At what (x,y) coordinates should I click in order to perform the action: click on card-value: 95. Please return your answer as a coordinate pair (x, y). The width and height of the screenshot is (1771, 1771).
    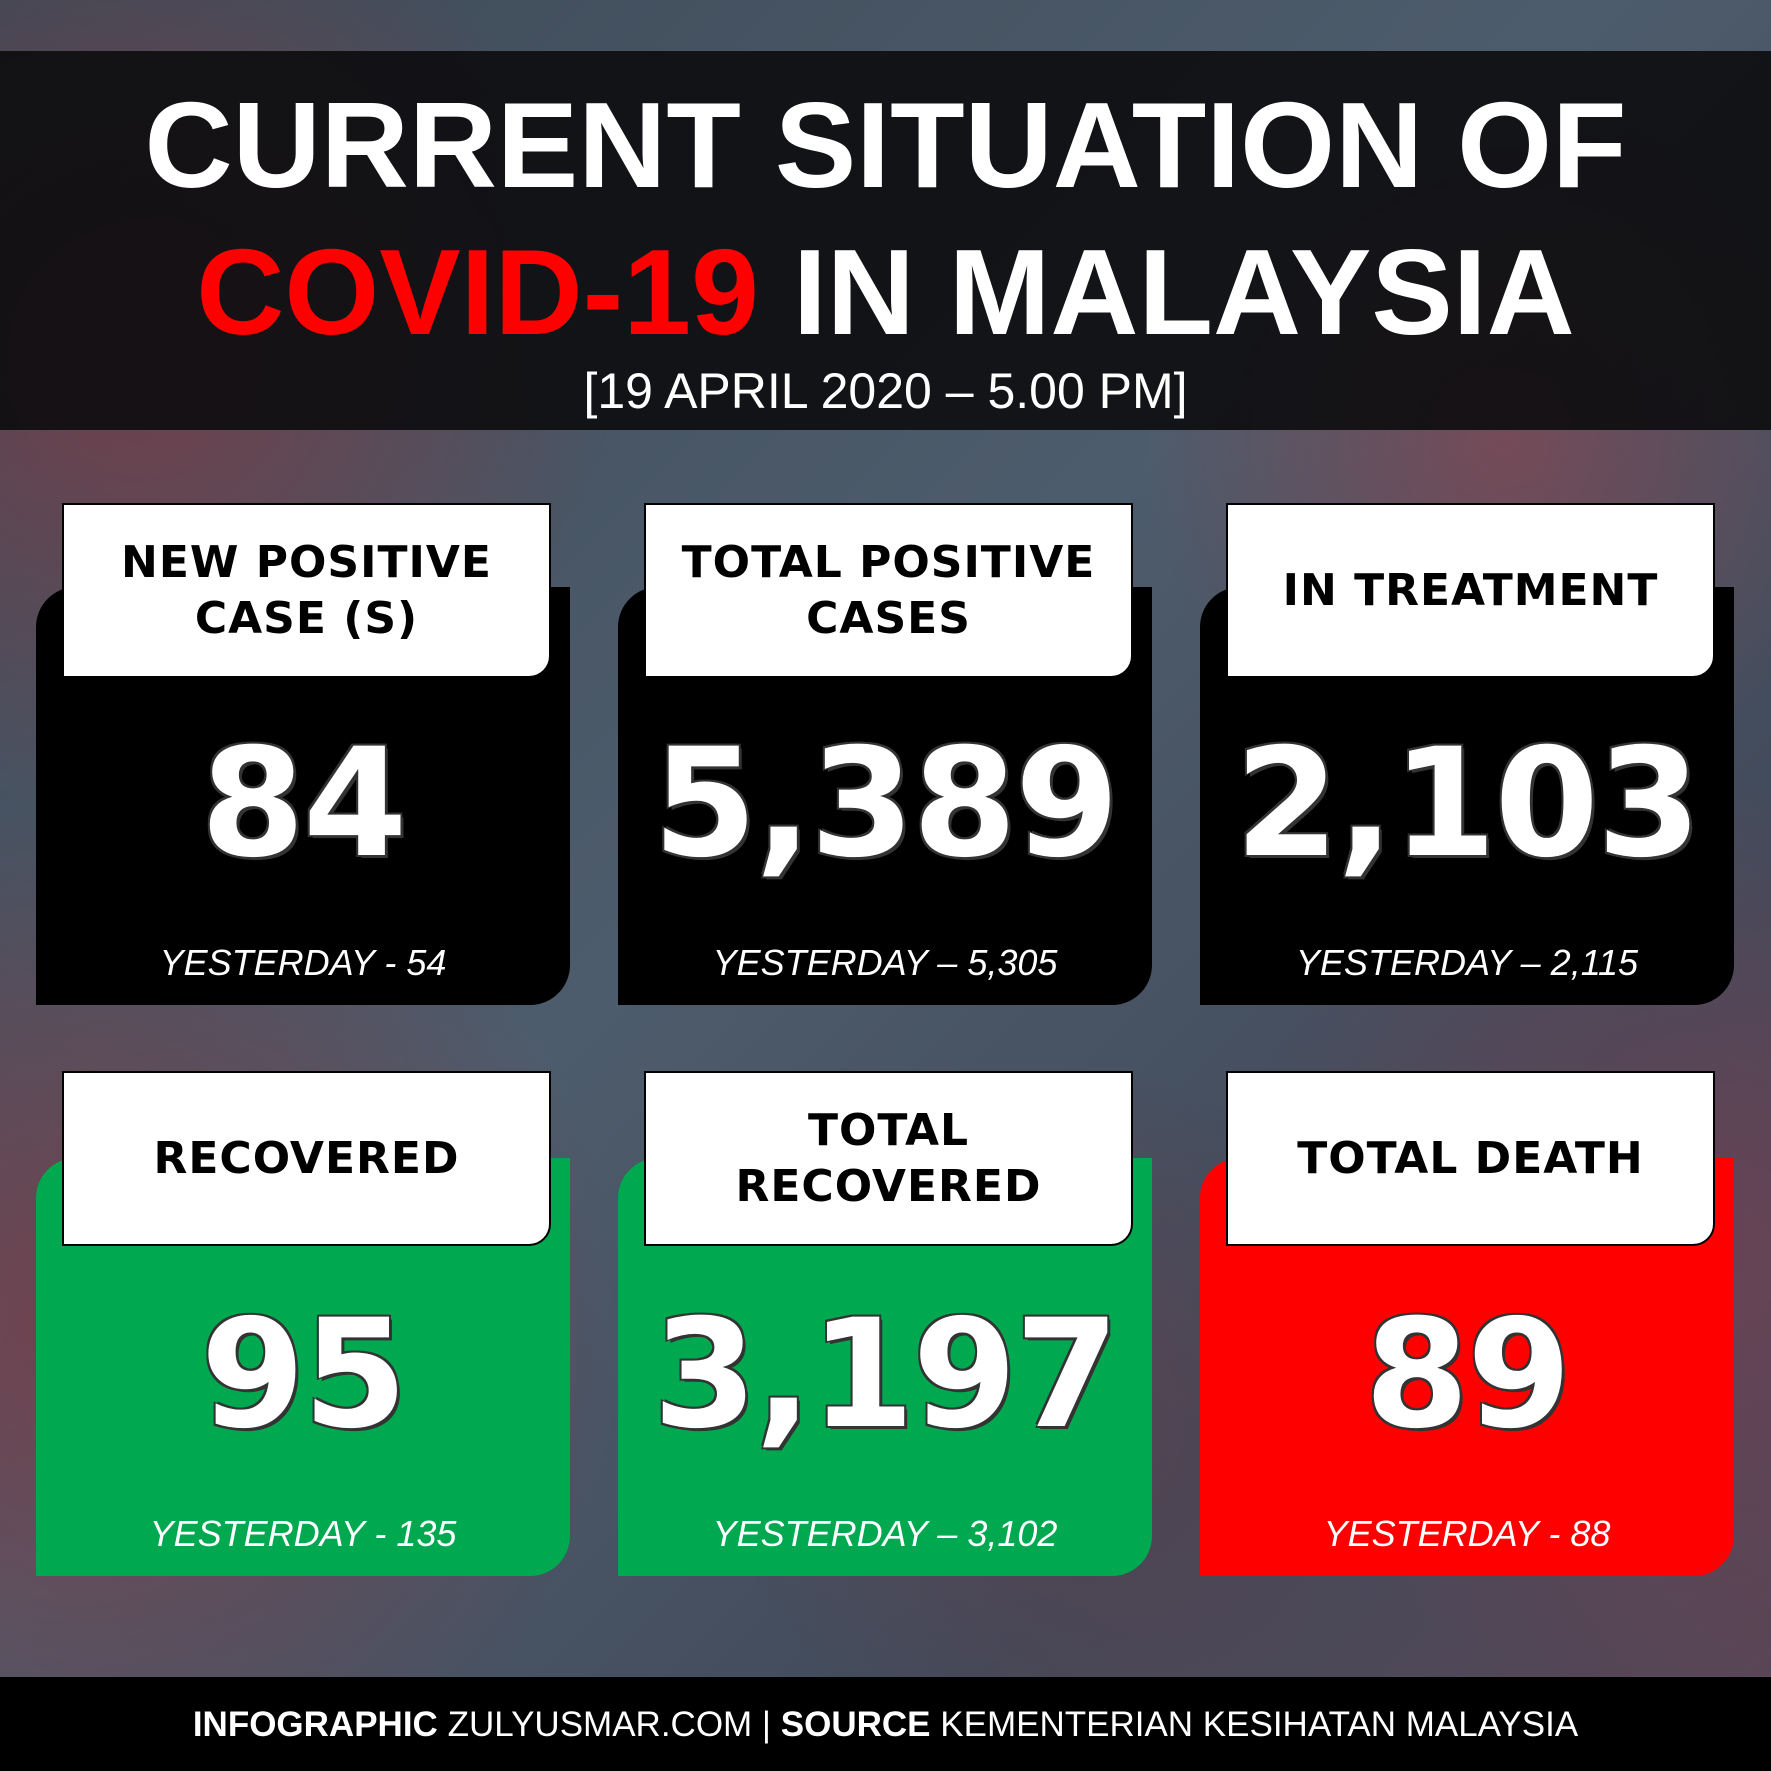
    Looking at the image, I should click on (304, 1375).